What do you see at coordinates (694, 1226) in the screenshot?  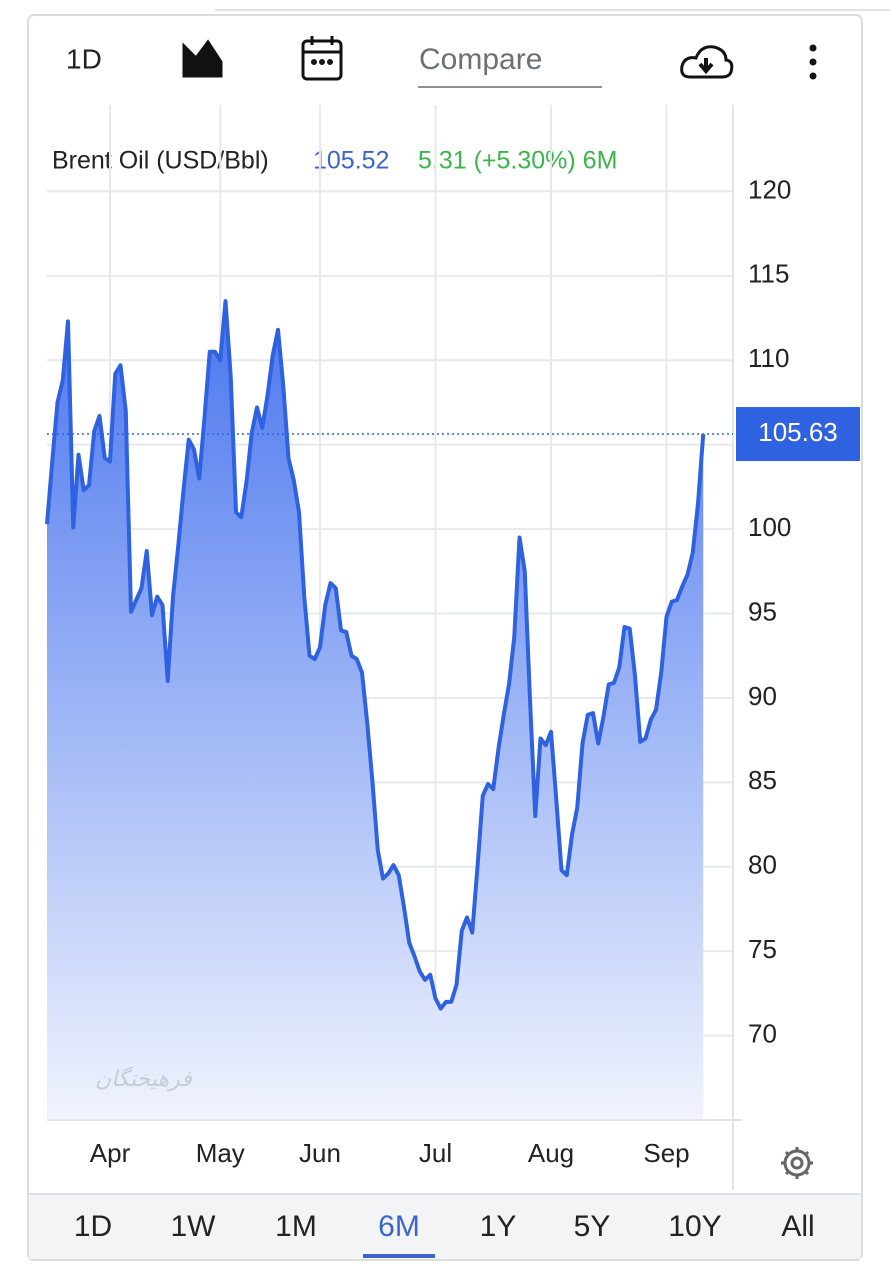 I see `range-tab: 10Y` at bounding box center [694, 1226].